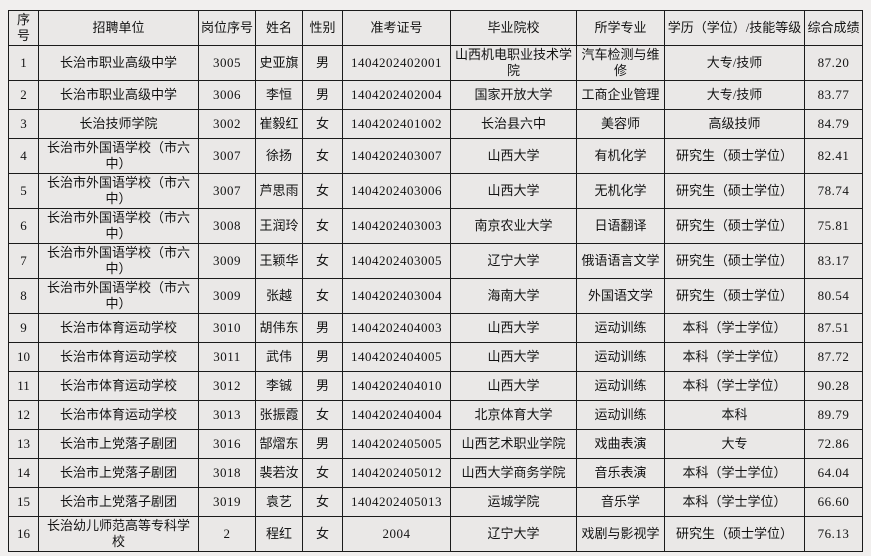 The height and width of the screenshot is (556, 871). What do you see at coordinates (118, 63) in the screenshot?
I see `table-cell: 长治市职业高级中学` at bounding box center [118, 63].